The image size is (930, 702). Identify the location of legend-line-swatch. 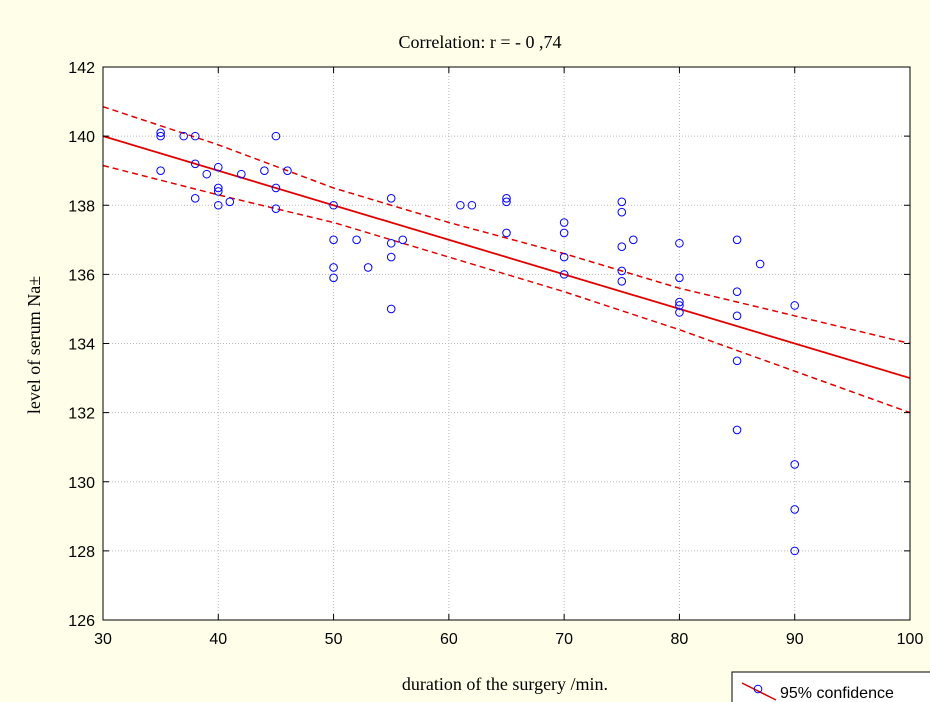
(759, 691).